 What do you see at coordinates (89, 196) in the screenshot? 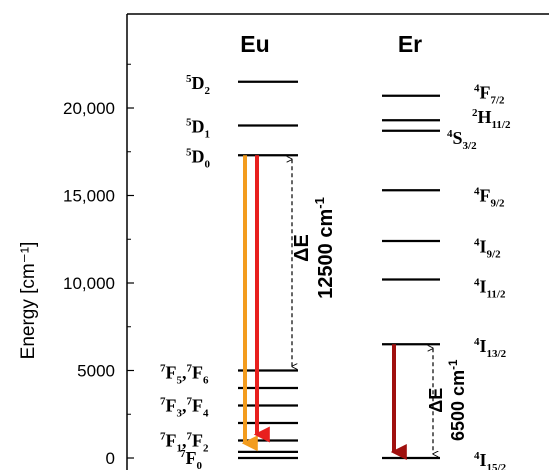
I see `y-tick-label: 15,000` at bounding box center [89, 196].